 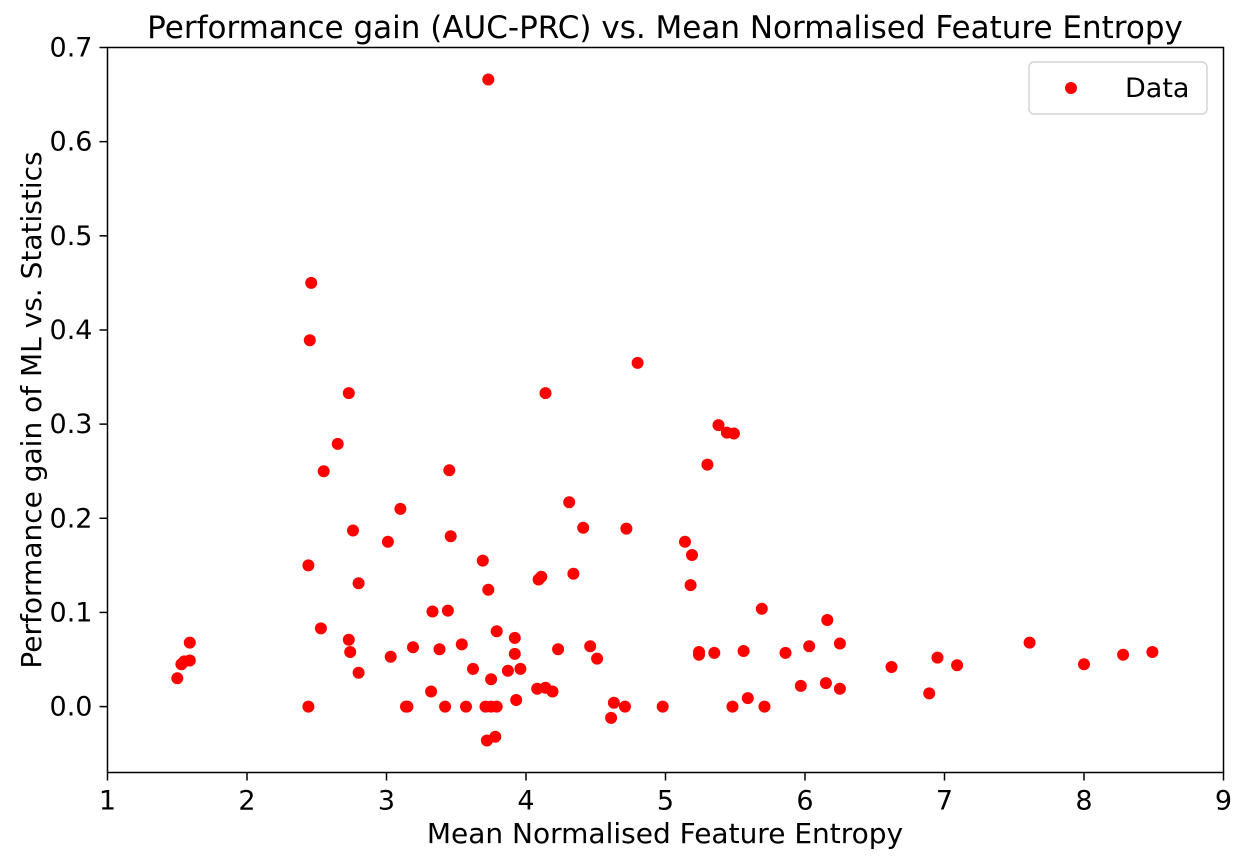 I want to click on x-tick-label: 7, so click(x=944, y=801).